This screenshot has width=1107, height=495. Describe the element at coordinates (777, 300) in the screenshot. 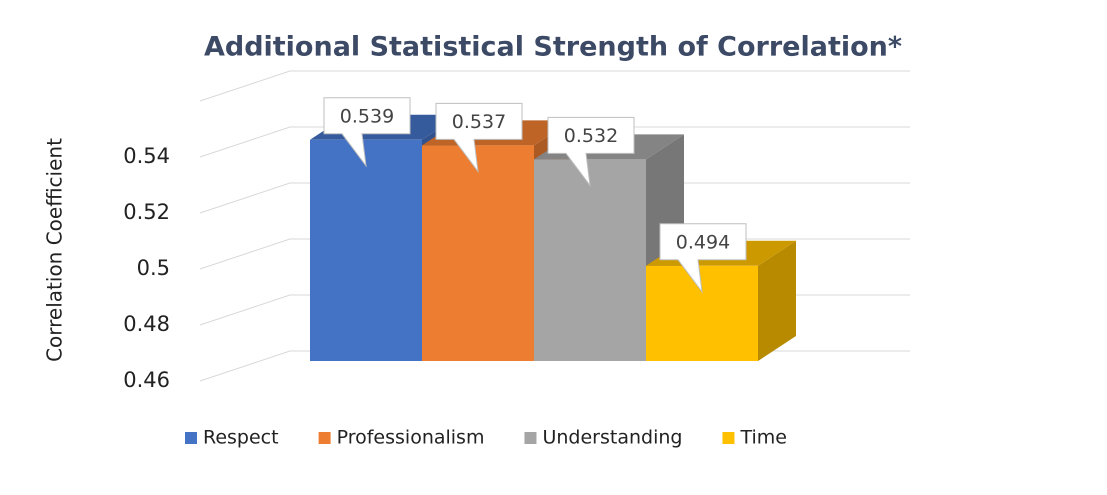

I see `bar-side` at that location.